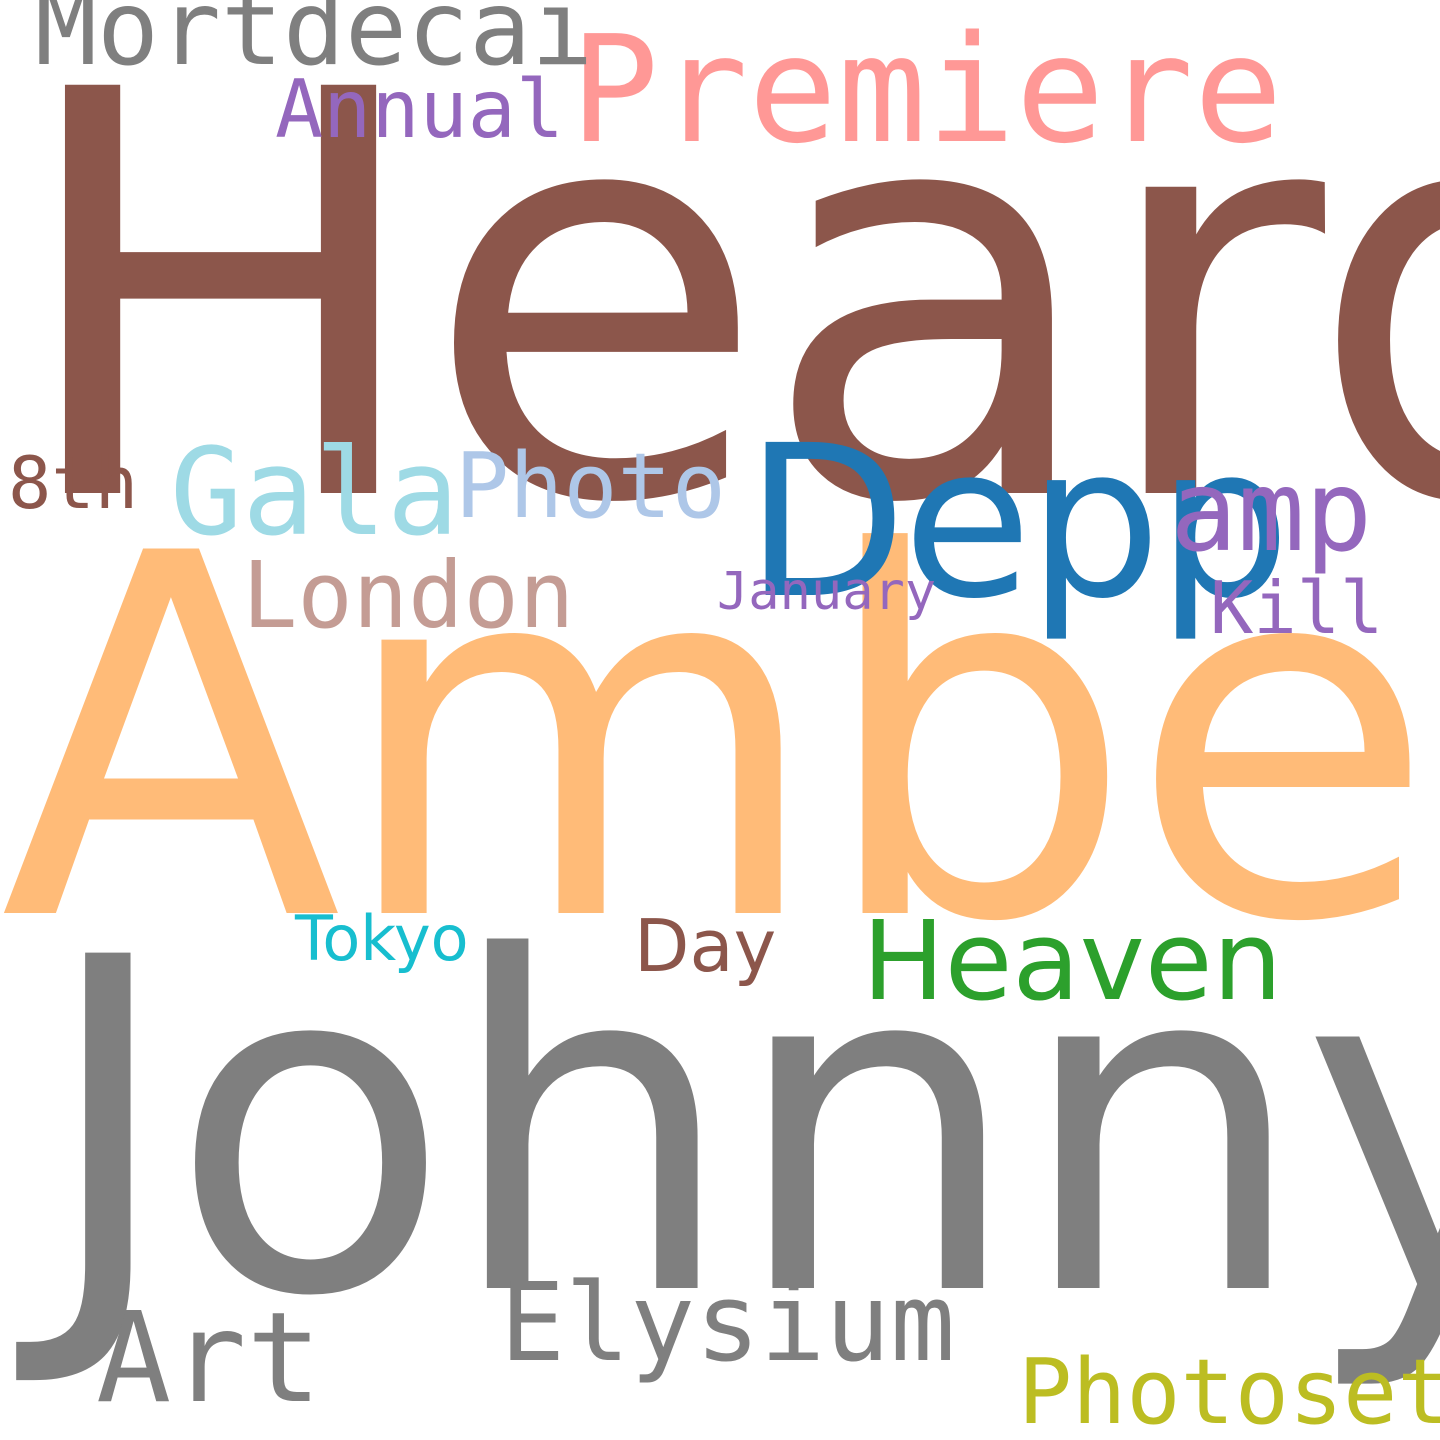  What do you see at coordinates (314, 493) in the screenshot?
I see `word-gala: Gala` at bounding box center [314, 493].